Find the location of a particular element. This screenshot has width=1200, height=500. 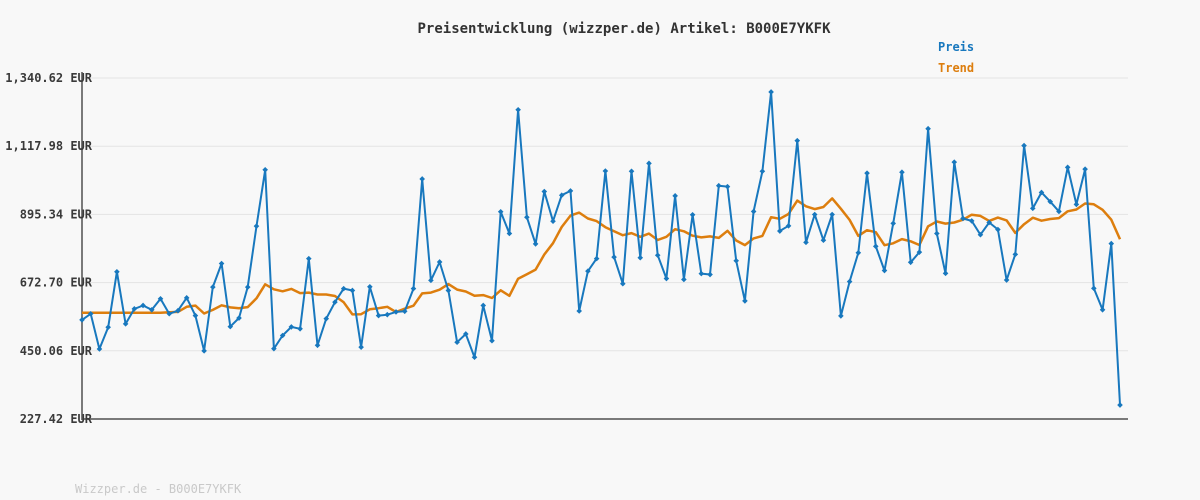

y-tick-label: 227.42 EUR is located at coordinates (56, 419).